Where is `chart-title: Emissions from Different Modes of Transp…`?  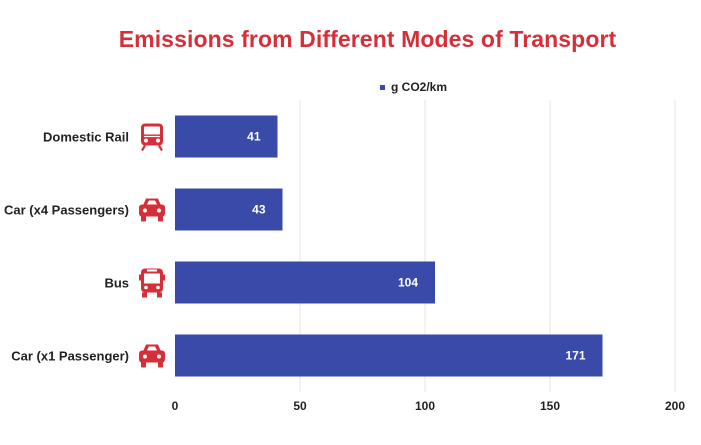
chart-title: Emissions from Different Modes of Transp… is located at coordinates (367, 39).